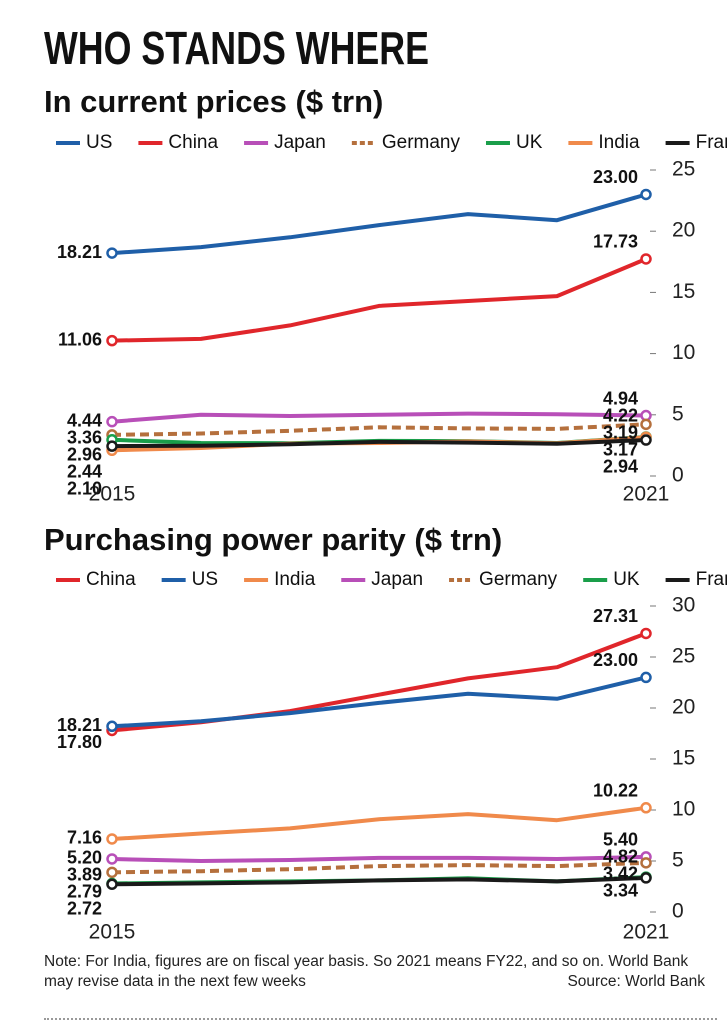 This screenshot has width=727, height=1024. I want to click on value-label: 2.72, so click(84, 909).